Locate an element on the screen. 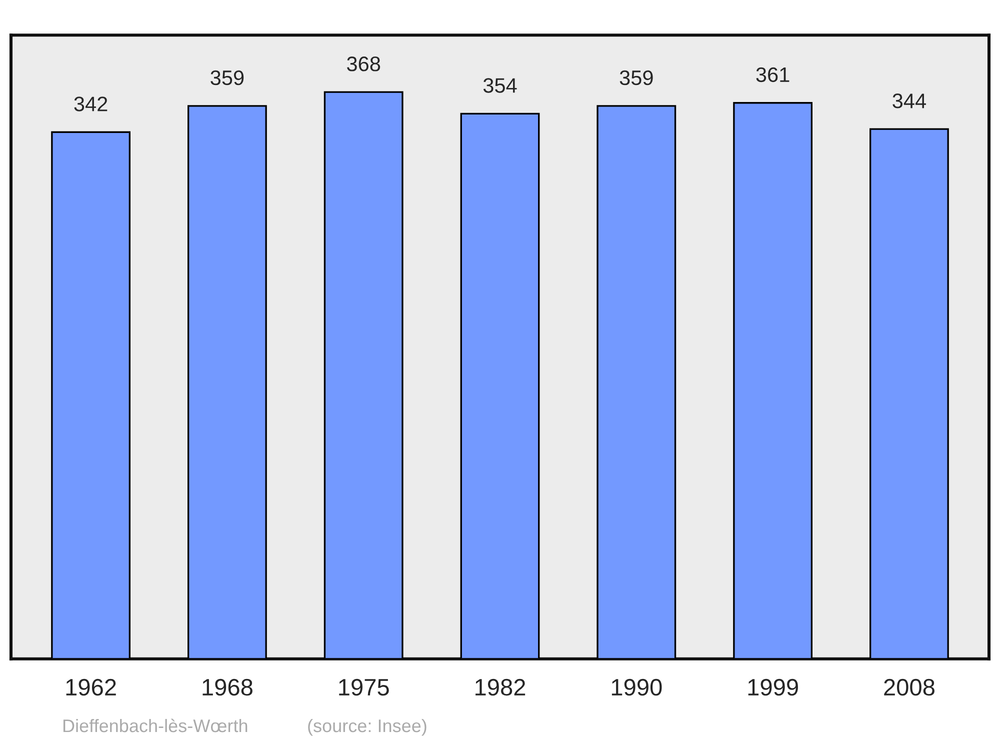 The width and height of the screenshot is (1000, 747). text: (source: Insee) is located at coordinates (367, 727).